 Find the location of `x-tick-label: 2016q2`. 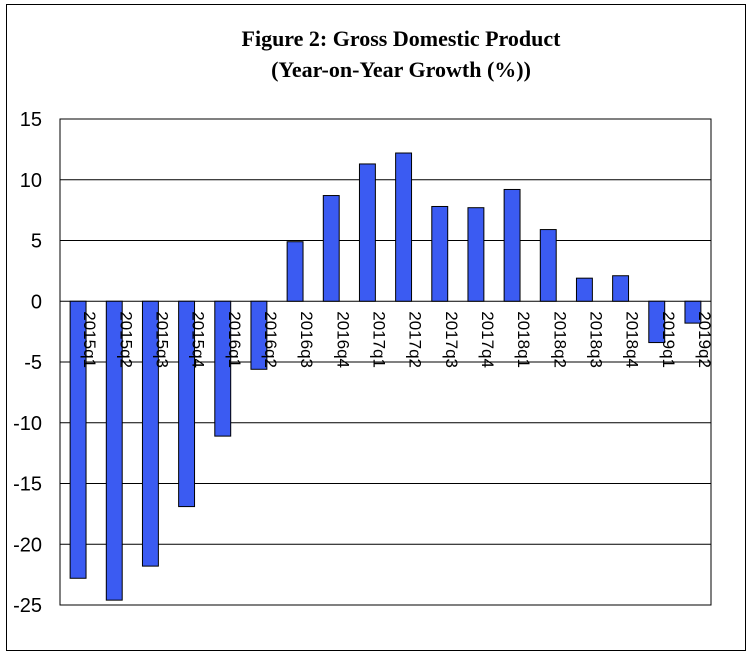

x-tick-label: 2016q2 is located at coordinates (270, 339).